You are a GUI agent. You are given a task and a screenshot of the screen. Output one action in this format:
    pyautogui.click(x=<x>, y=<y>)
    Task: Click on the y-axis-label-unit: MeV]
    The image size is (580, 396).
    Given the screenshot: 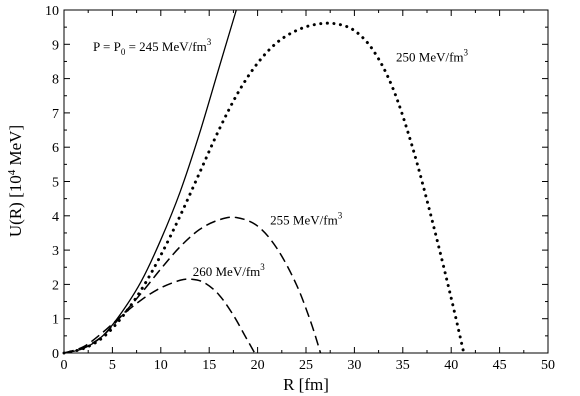 What is the action you would take?
    pyautogui.click(x=15, y=147)
    